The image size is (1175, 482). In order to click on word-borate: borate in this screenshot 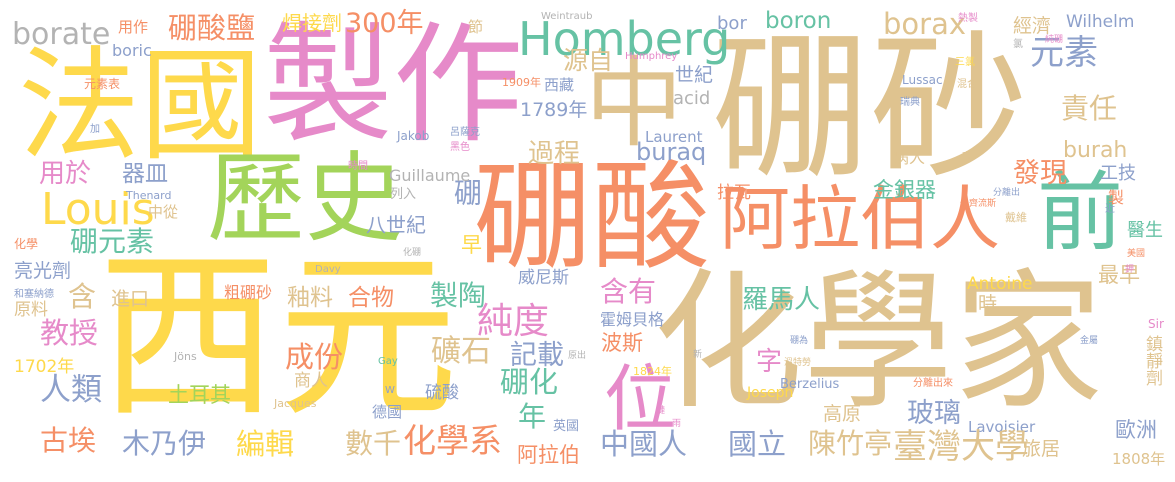, I will do `click(61, 34)`.